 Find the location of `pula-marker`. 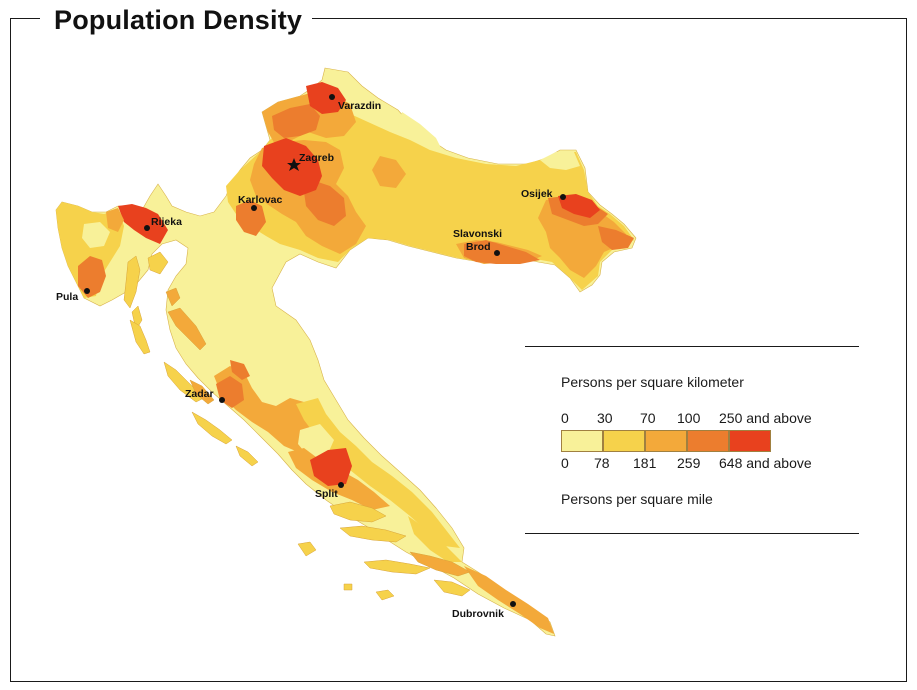

pula-marker is located at coordinates (87, 291).